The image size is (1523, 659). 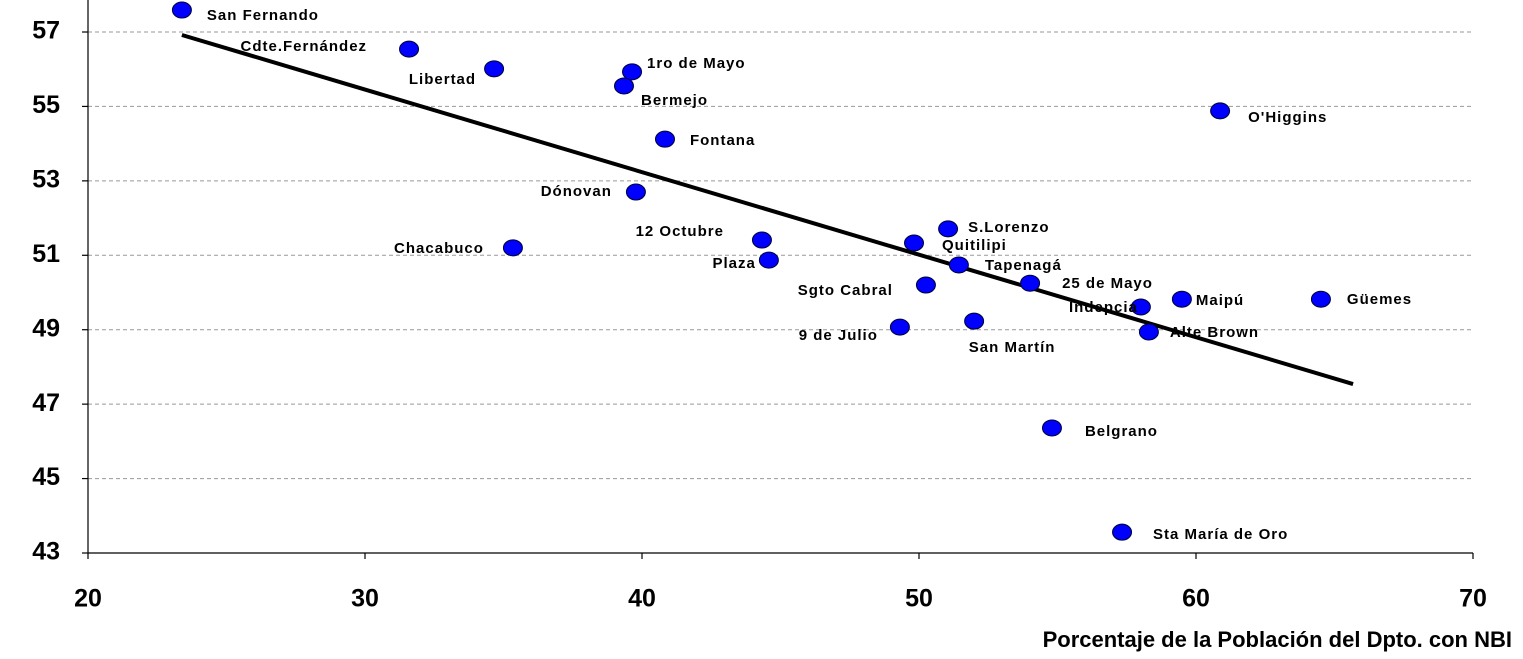 I want to click on x-tick-label: 60, so click(x=1196, y=599).